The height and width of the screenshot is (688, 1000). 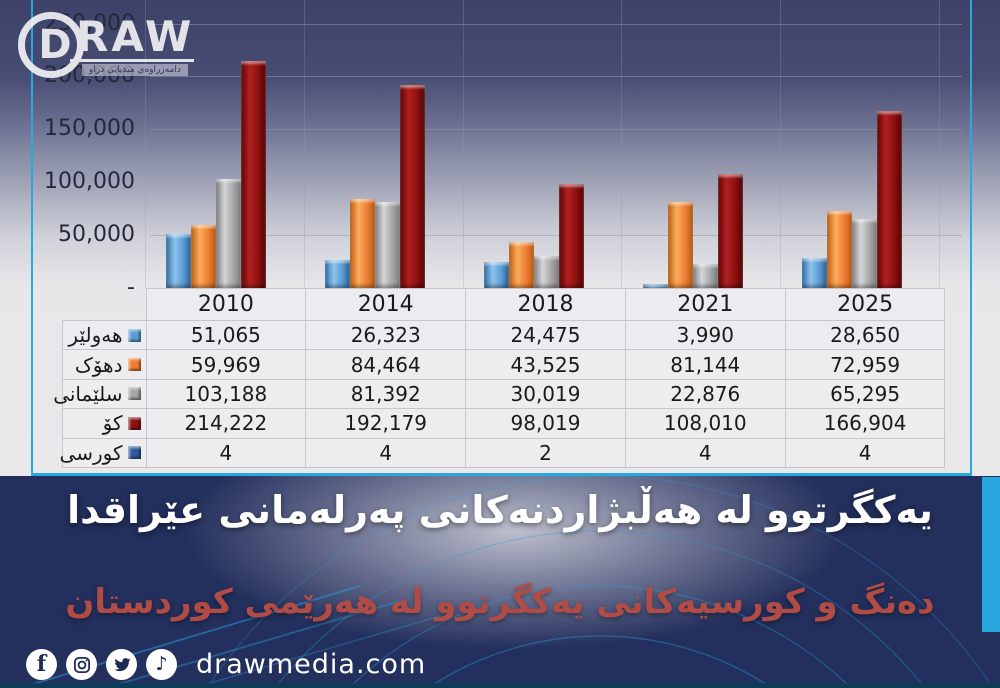 What do you see at coordinates (98, 364) in the screenshot?
I see `series-name: دهۆک` at bounding box center [98, 364].